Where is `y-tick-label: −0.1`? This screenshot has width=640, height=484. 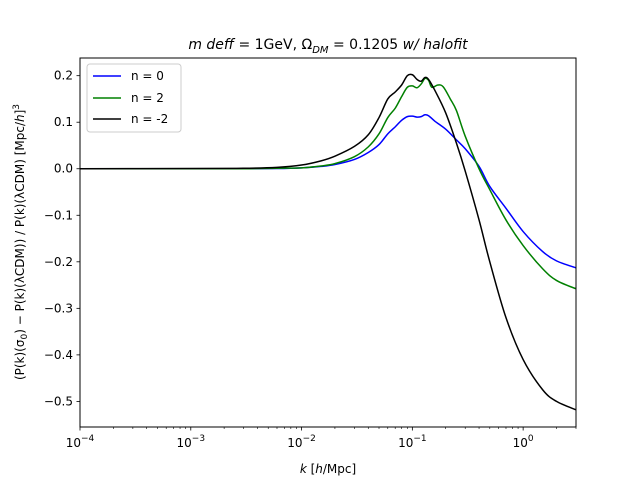
y-tick-label: −0.1 is located at coordinates (58, 215).